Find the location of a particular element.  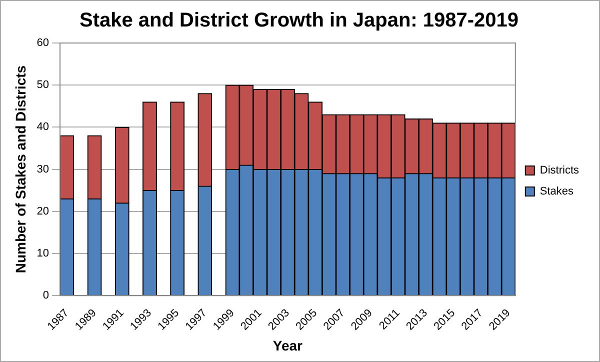

x-axis-title: Year is located at coordinates (288, 345).